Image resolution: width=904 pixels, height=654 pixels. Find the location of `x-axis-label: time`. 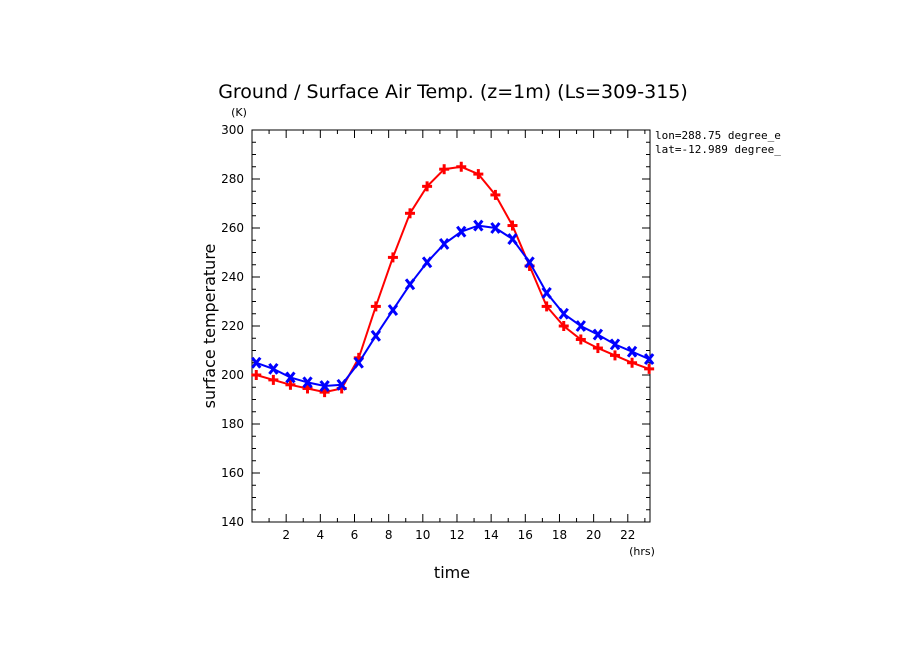

x-axis-label: time is located at coordinates (452, 572).